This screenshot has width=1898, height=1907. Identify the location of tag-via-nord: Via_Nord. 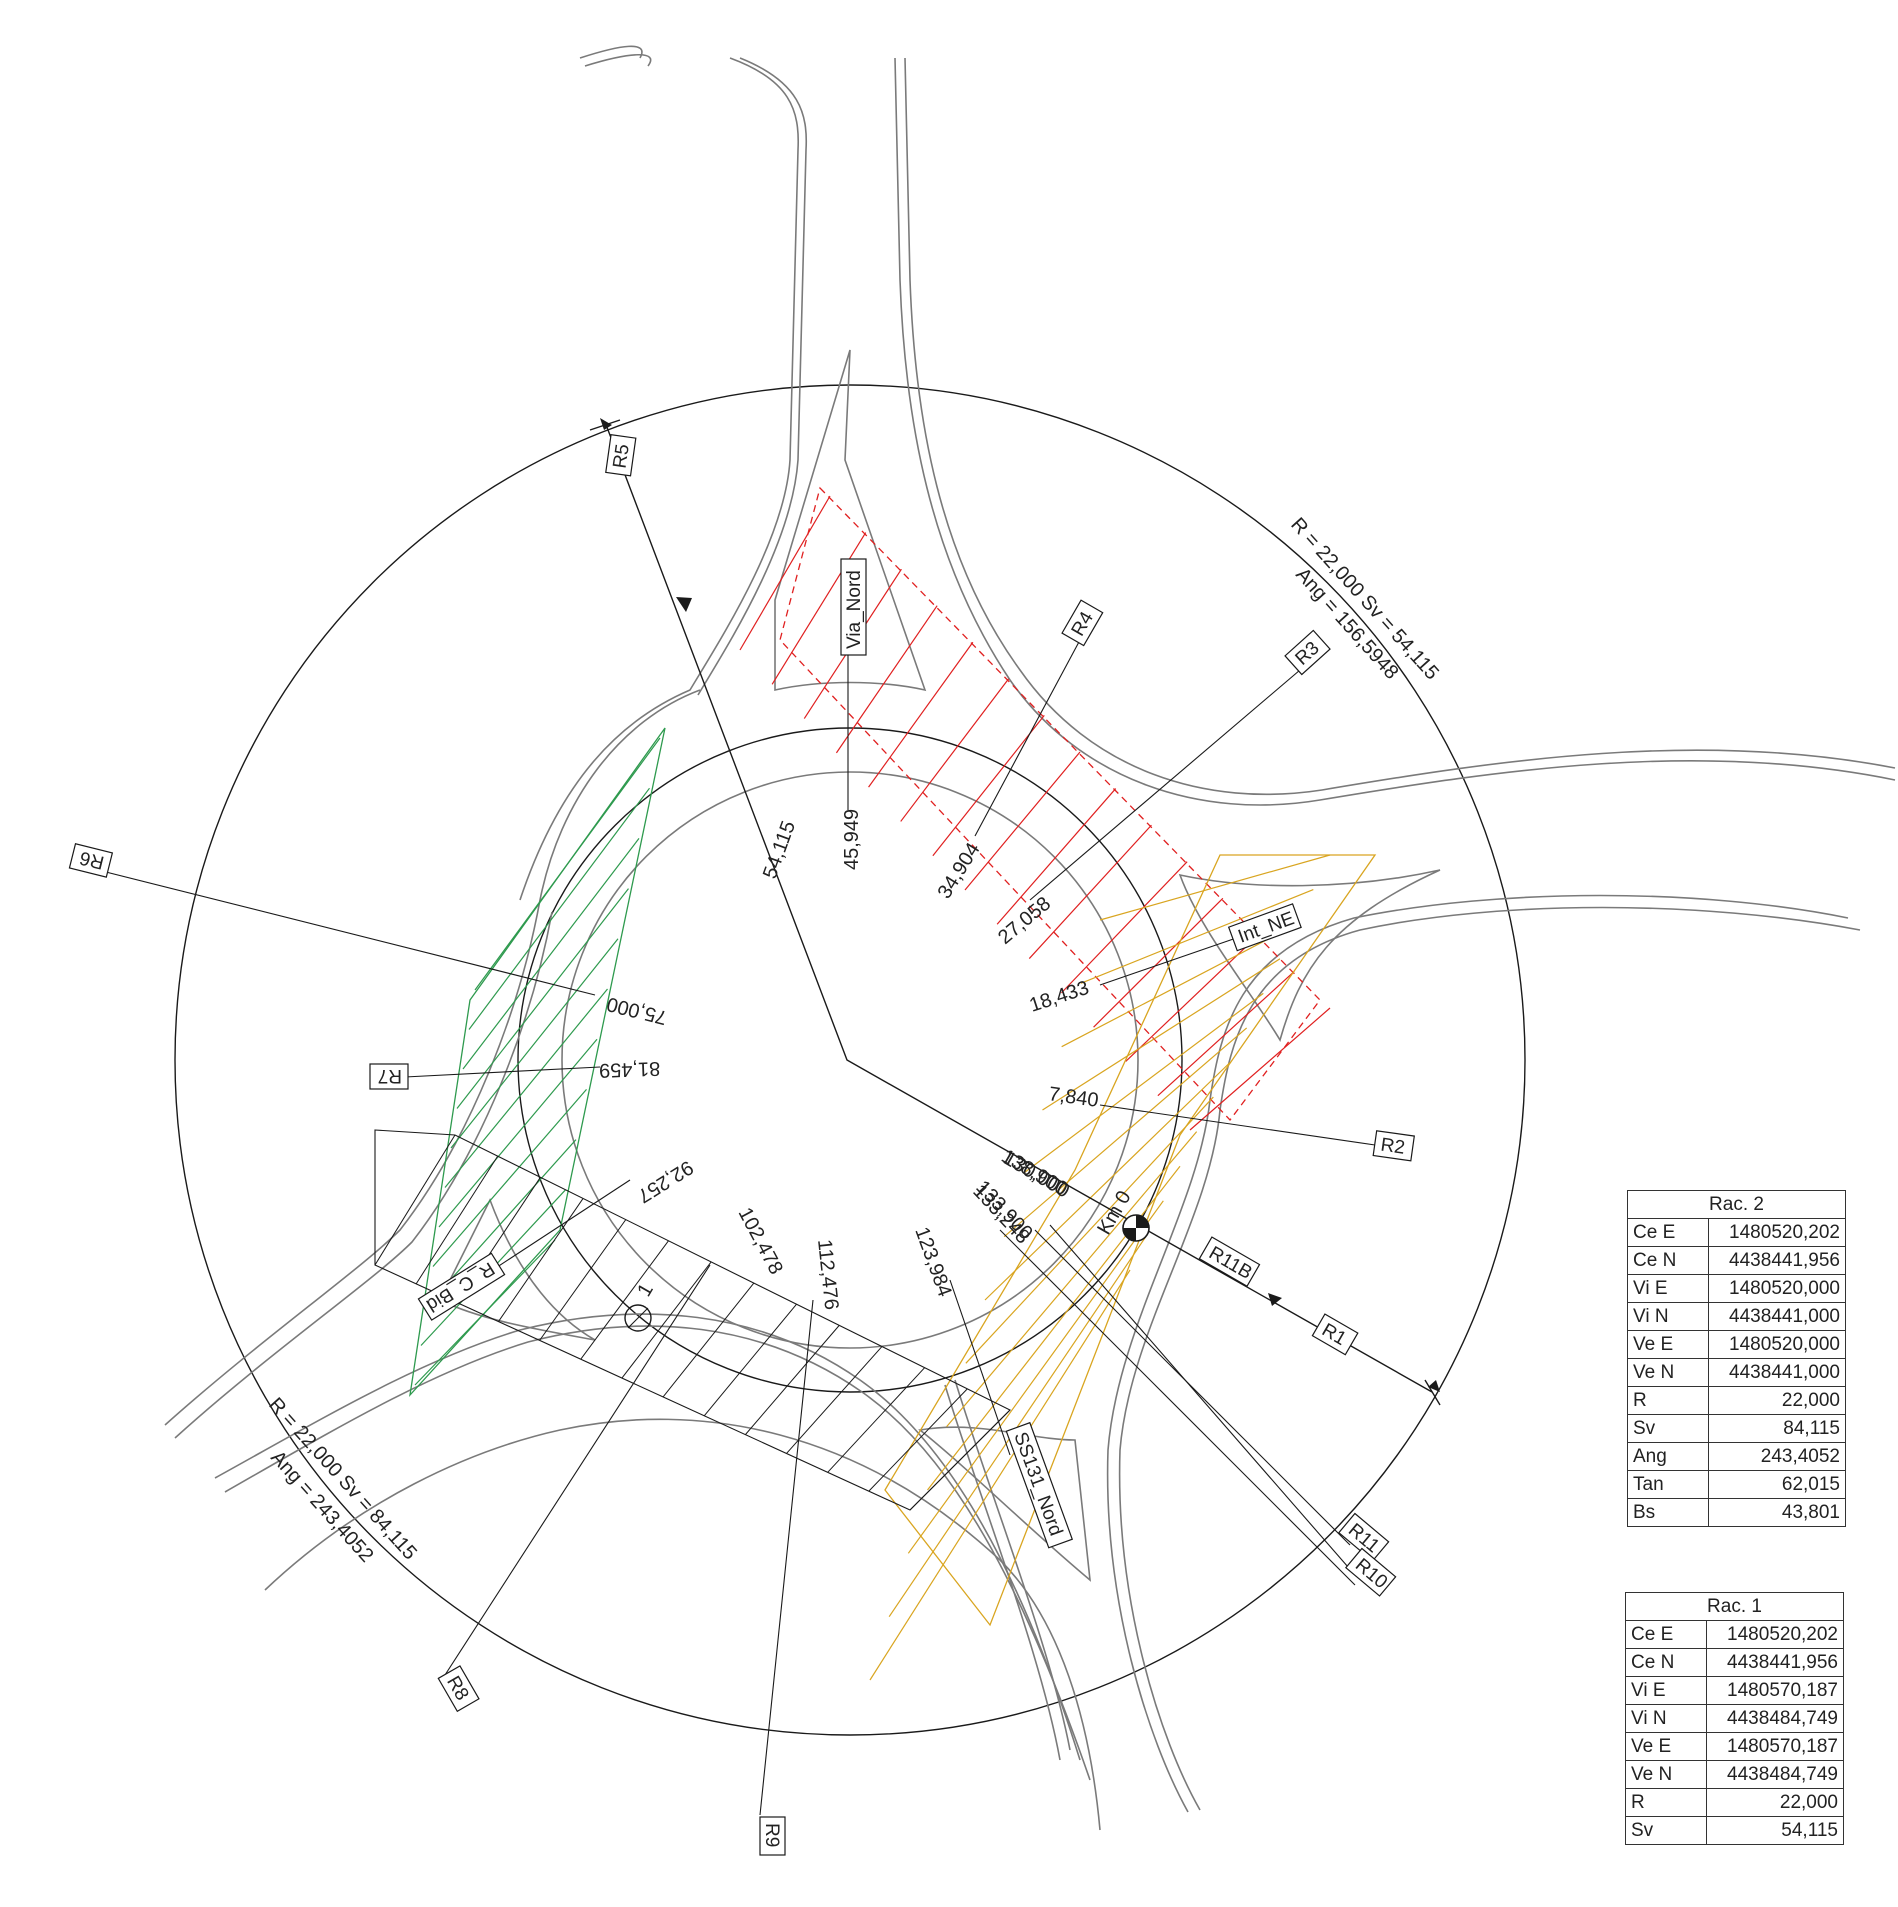
(853, 607).